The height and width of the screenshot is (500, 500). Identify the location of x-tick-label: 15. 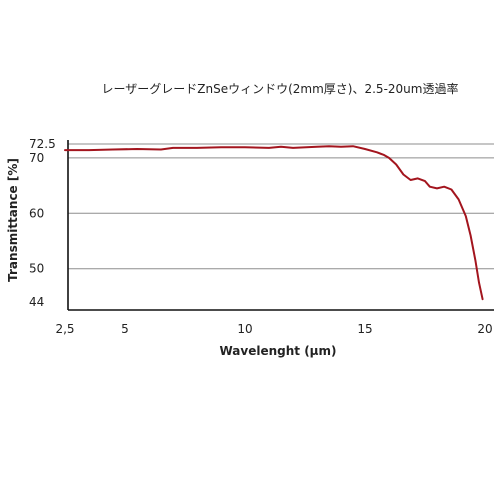
(364, 329).